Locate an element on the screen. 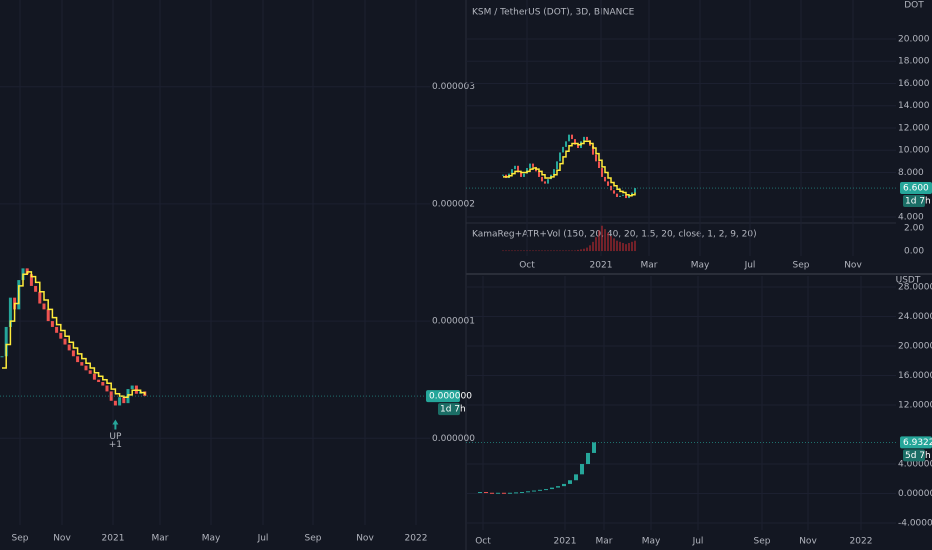 The image size is (932, 550). signal-count: +1 is located at coordinates (115, 445).